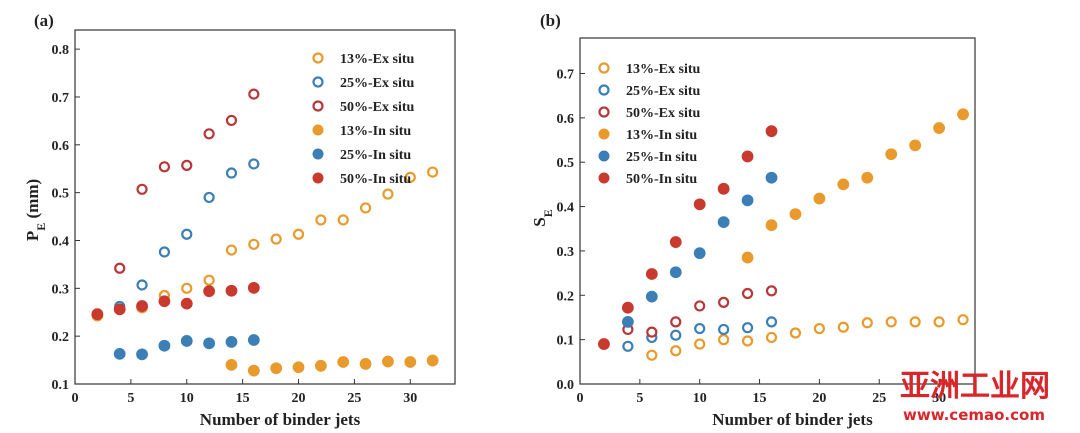  What do you see at coordinates (566, 341) in the screenshot?
I see `y-tick-label: 0.1` at bounding box center [566, 341].